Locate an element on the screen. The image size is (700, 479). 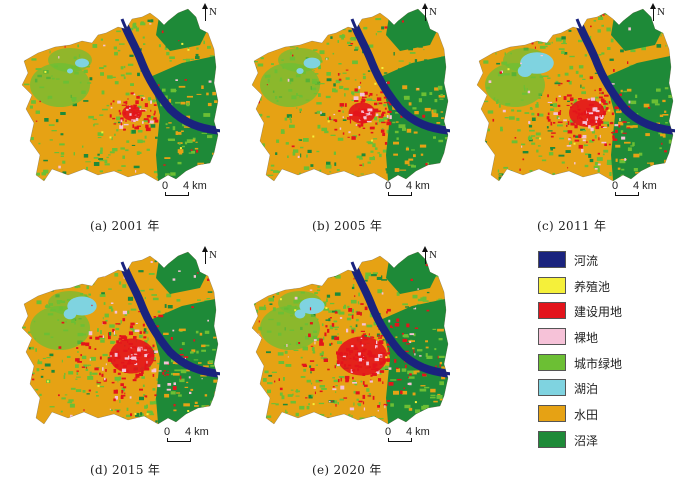
map-panel-2011: N 0 4 km is located at coordinates (570, 104).